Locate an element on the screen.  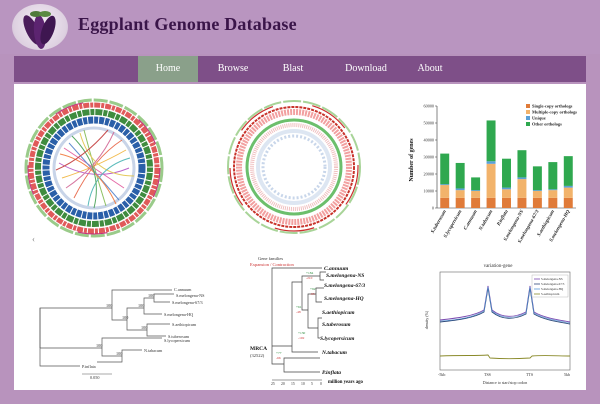
svg-text: +184 is located at coordinates (309, 273).